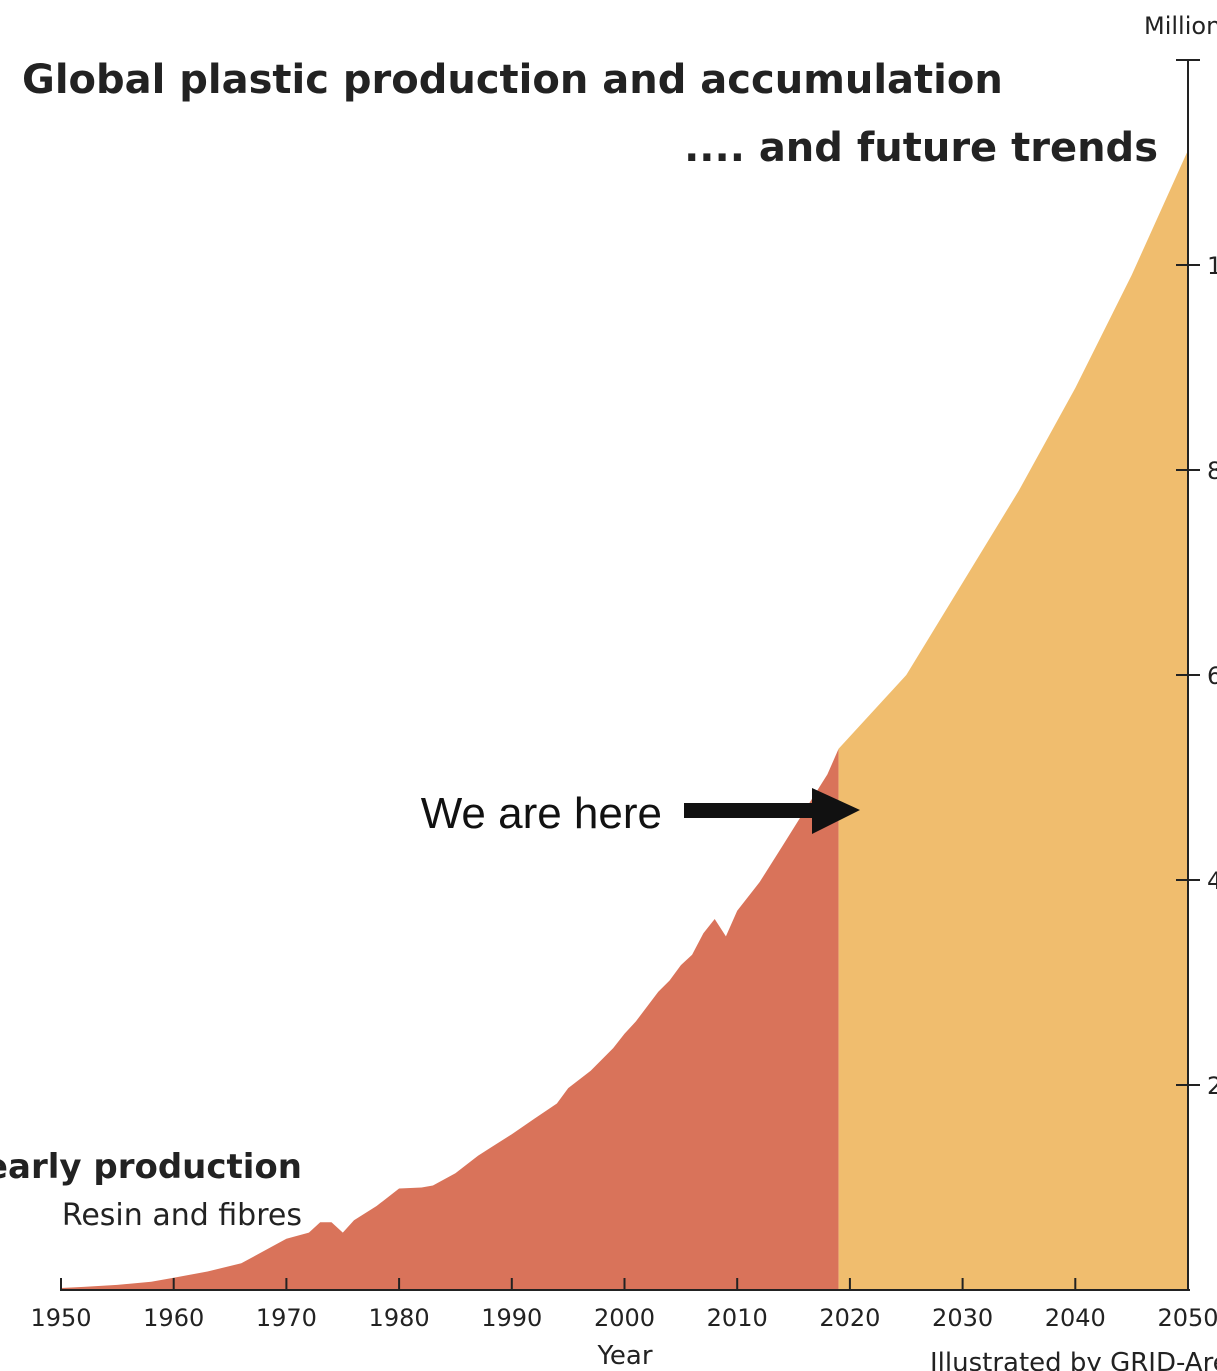 The image size is (1217, 1371). Describe the element at coordinates (921, 148) in the screenshot. I see `chart-subtitle: .... and future trends` at that location.